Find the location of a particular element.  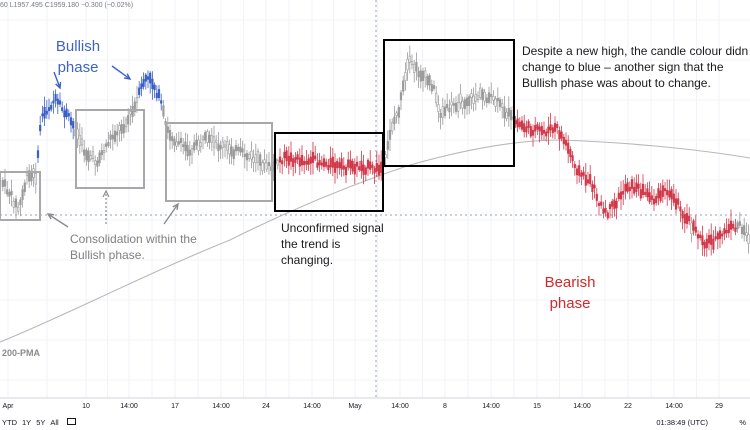

clock-readout: 01:38:49 (UTC) is located at coordinates (682, 422).